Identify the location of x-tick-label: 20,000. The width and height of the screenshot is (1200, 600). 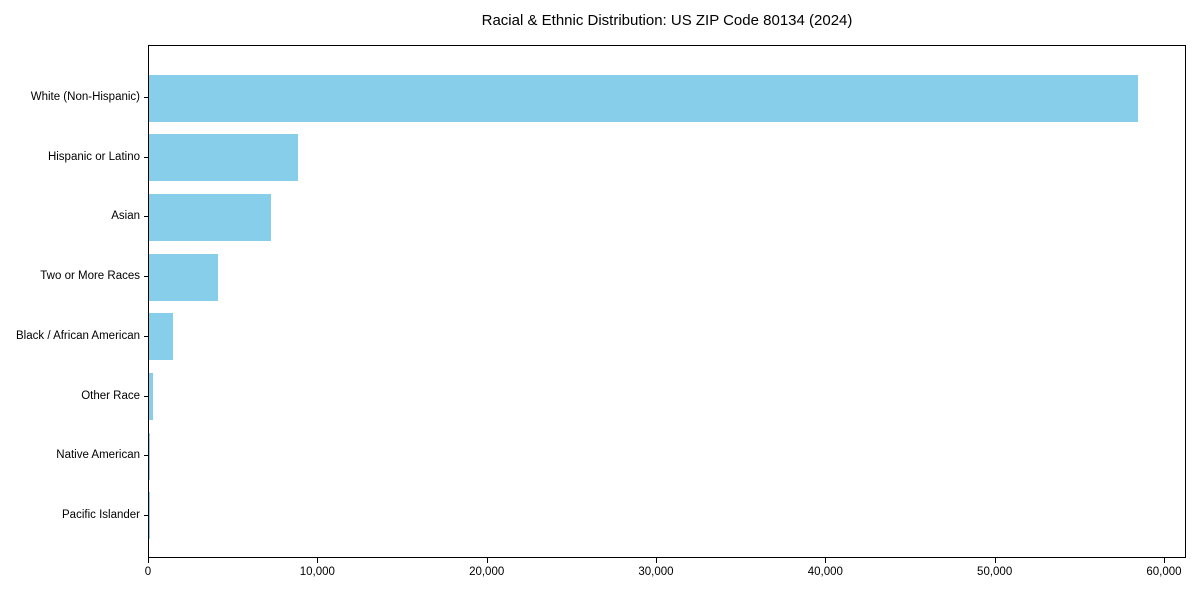
(487, 572).